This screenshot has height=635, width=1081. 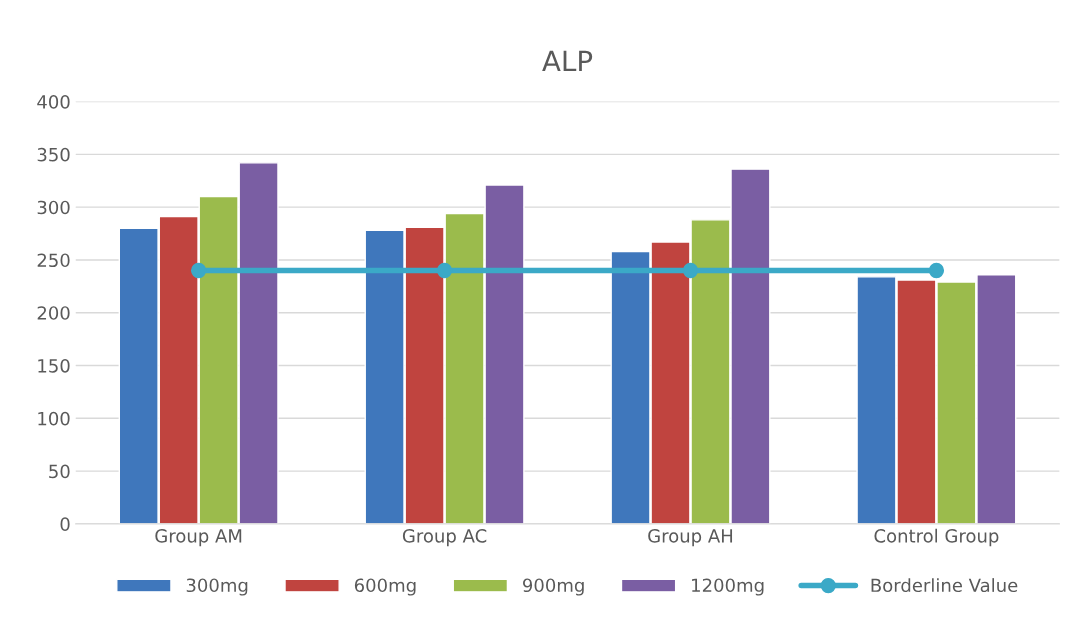 What do you see at coordinates (567, 61) in the screenshot?
I see `chart-title: ALP` at bounding box center [567, 61].